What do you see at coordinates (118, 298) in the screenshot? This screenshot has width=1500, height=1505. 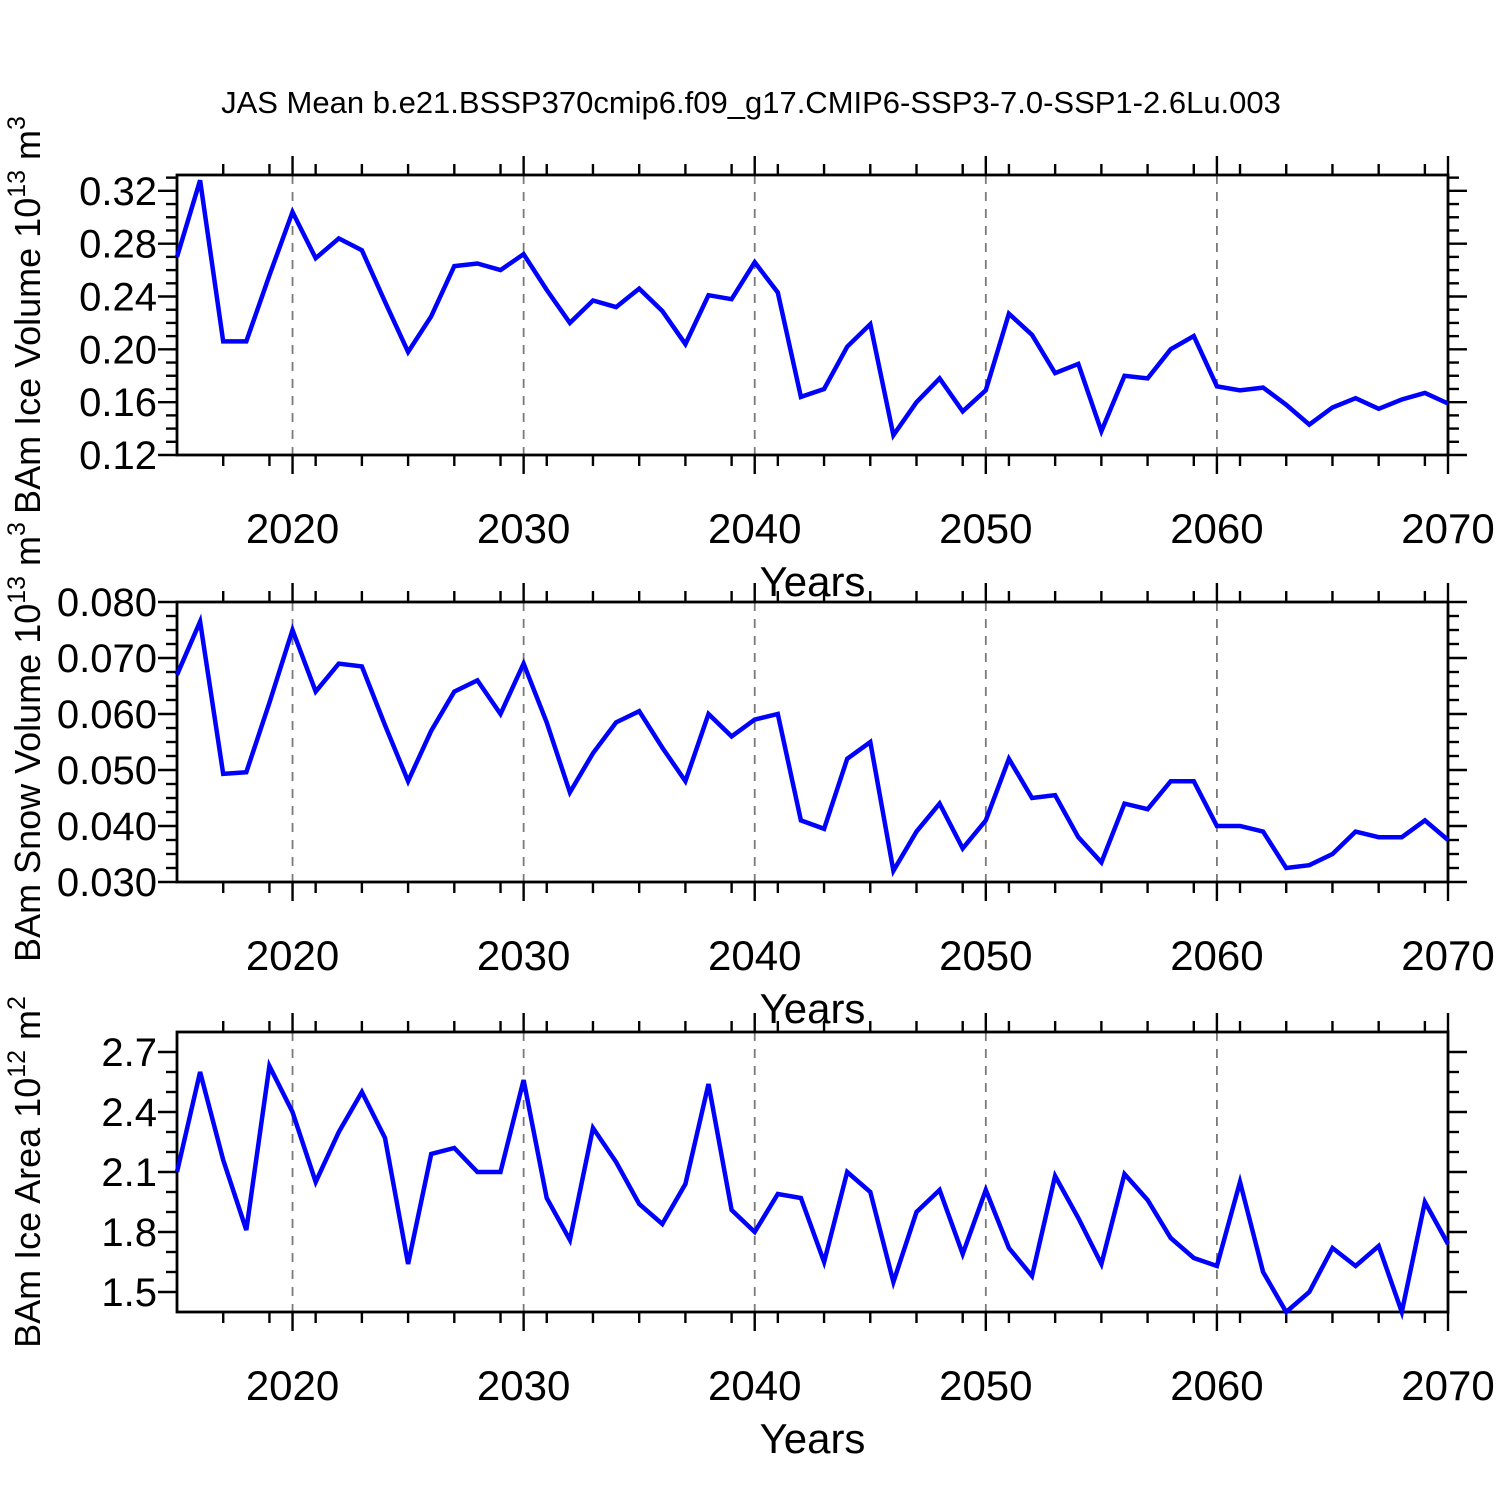 I see `y-tick-label: 0.24` at bounding box center [118, 298].